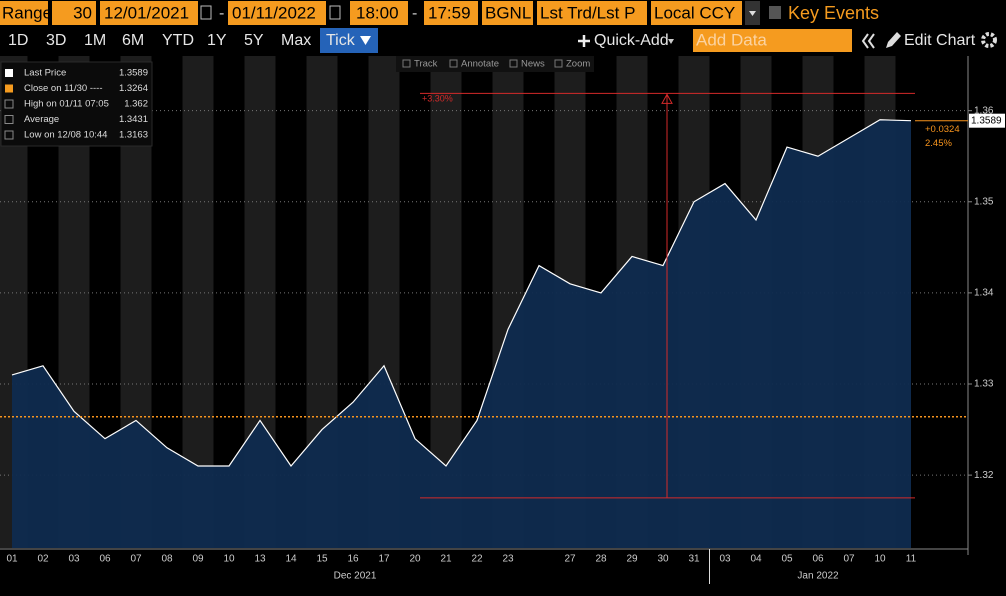  I want to click on end-time: 17:59, so click(449, 12).